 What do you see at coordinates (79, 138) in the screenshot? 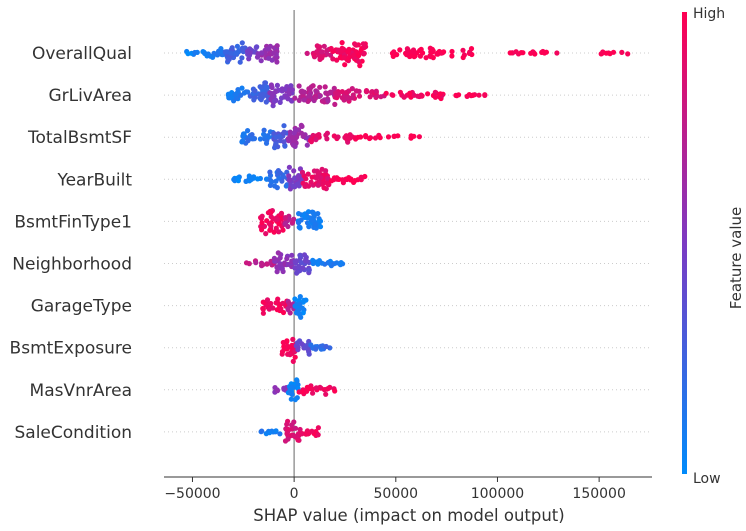
I see `feature-label: TotalBsmtSF` at bounding box center [79, 138].